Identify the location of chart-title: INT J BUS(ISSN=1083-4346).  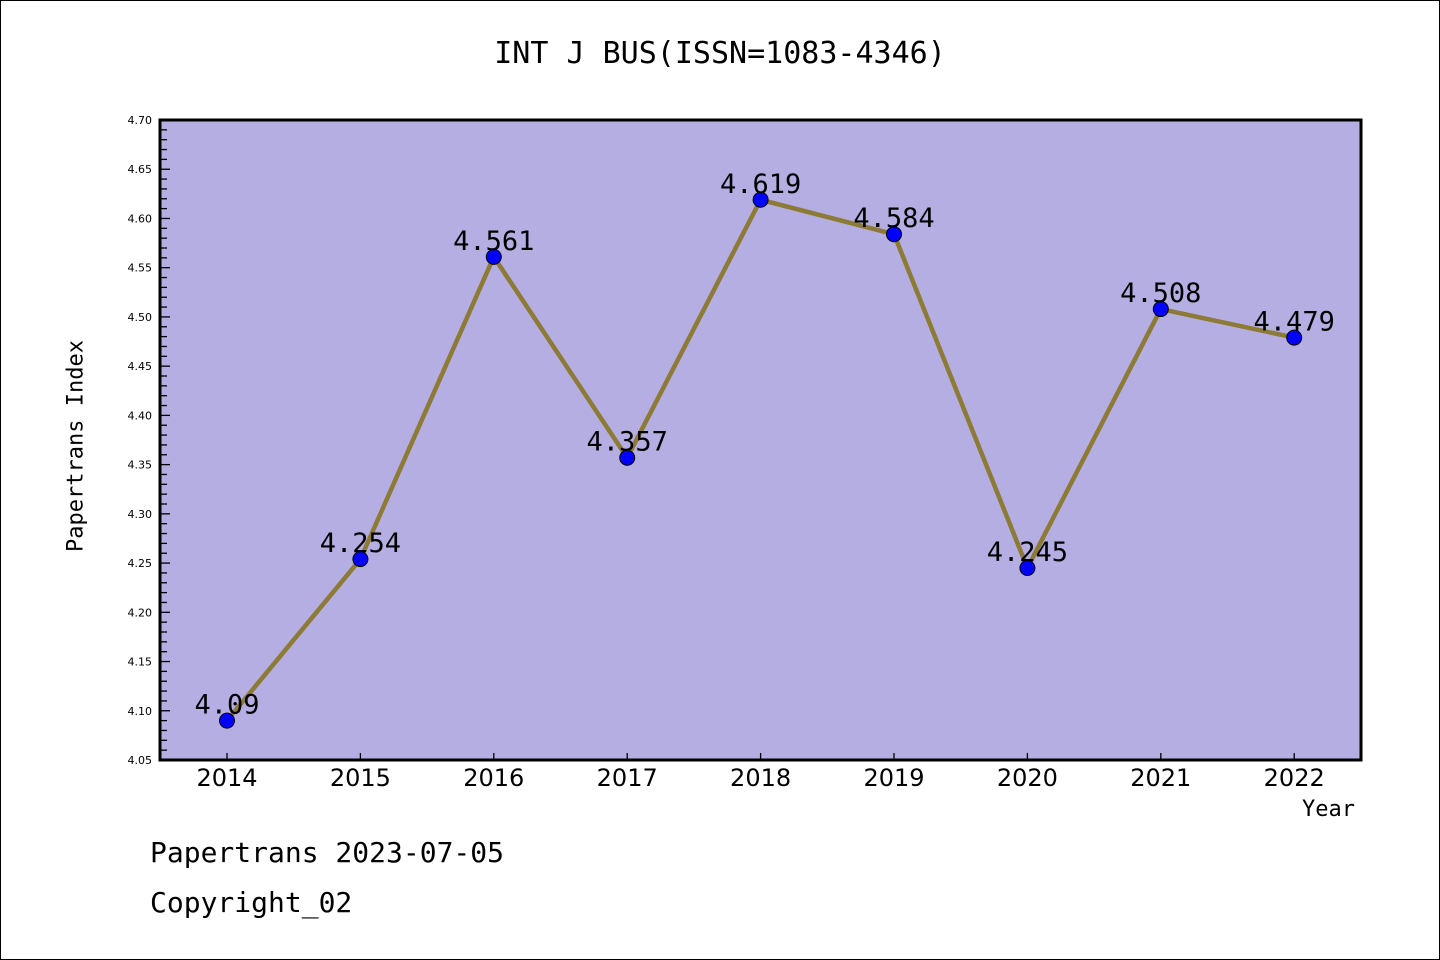
(720, 53).